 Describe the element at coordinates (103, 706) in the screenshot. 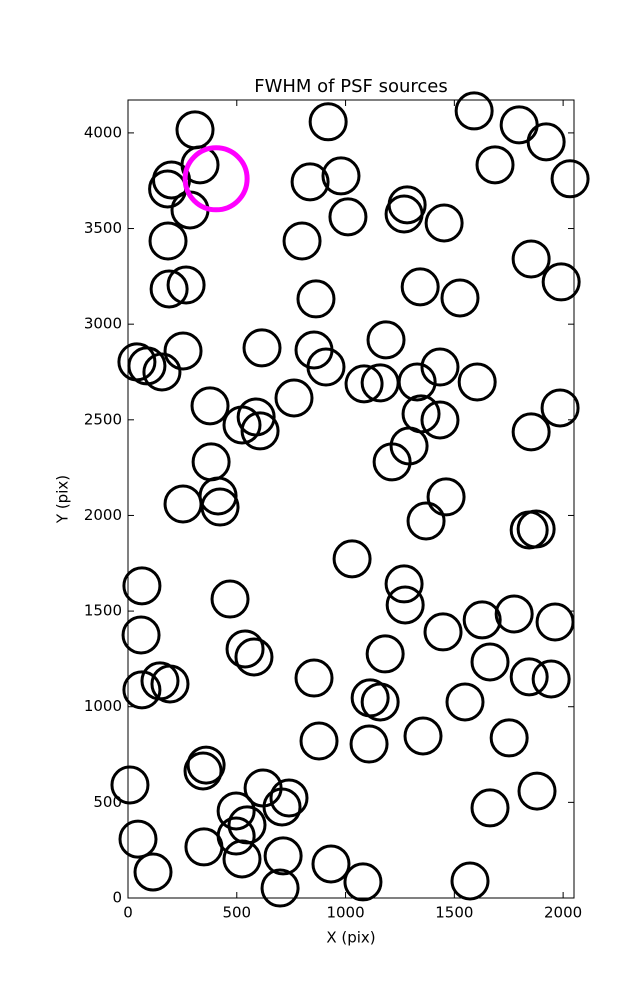

I see `y-tick-label: 1000` at that location.